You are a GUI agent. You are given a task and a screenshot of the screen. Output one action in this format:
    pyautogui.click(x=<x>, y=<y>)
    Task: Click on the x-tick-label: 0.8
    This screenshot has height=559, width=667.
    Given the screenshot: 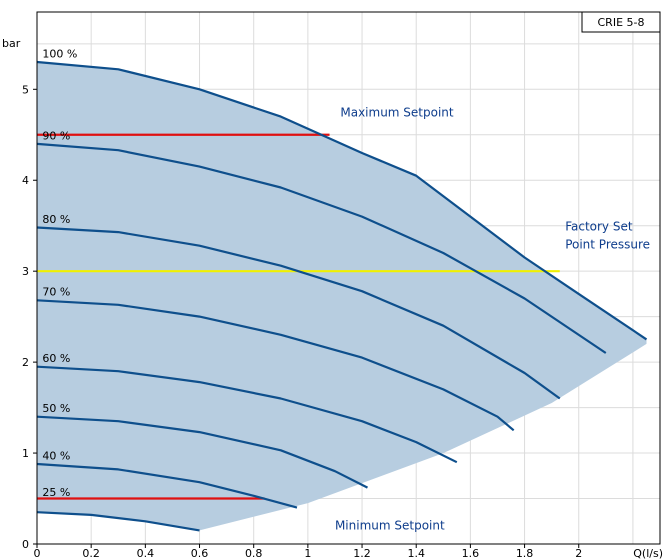 What is the action you would take?
    pyautogui.click(x=254, y=553)
    